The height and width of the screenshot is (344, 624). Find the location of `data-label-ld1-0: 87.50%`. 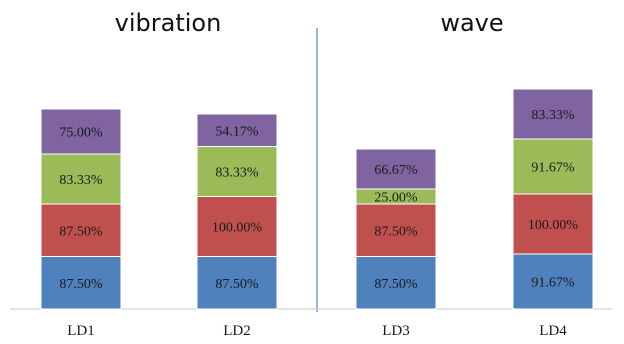

data-label-ld1-0: 87.50% is located at coordinates (81, 284).